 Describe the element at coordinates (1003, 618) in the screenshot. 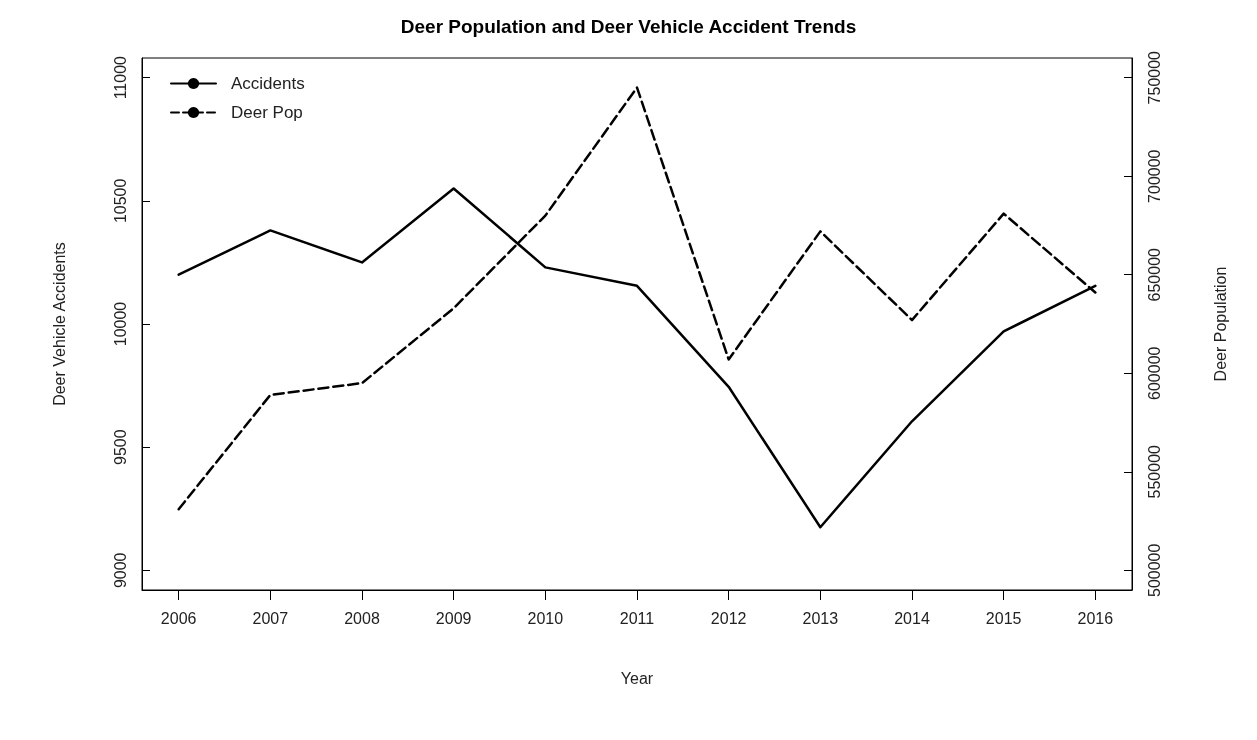

I see `x-tick-label: 2015` at that location.